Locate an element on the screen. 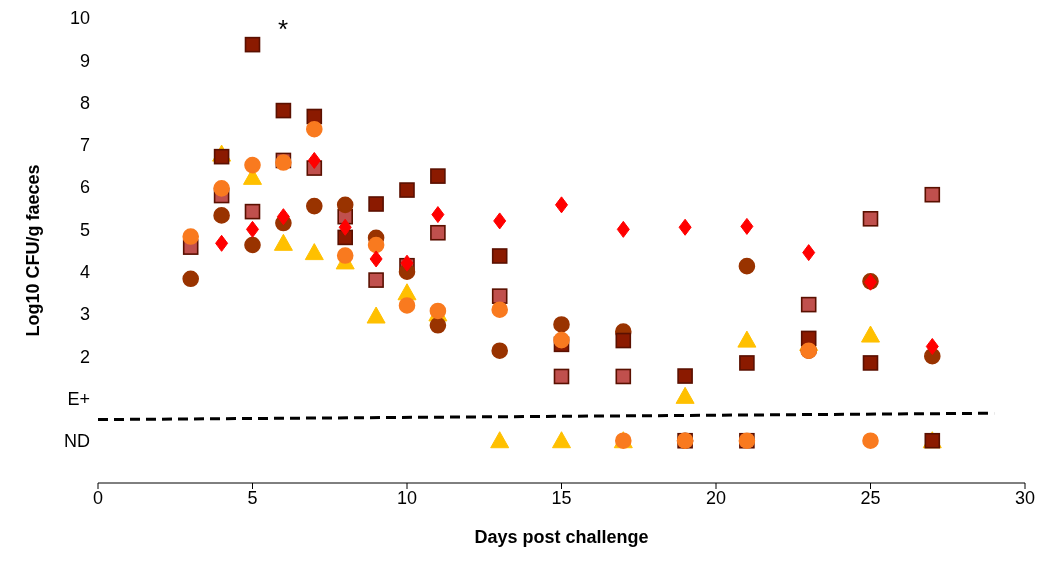 Image resolution: width=1053 pixels, height=581 pixels. x-tick-label: 20 is located at coordinates (716, 497).